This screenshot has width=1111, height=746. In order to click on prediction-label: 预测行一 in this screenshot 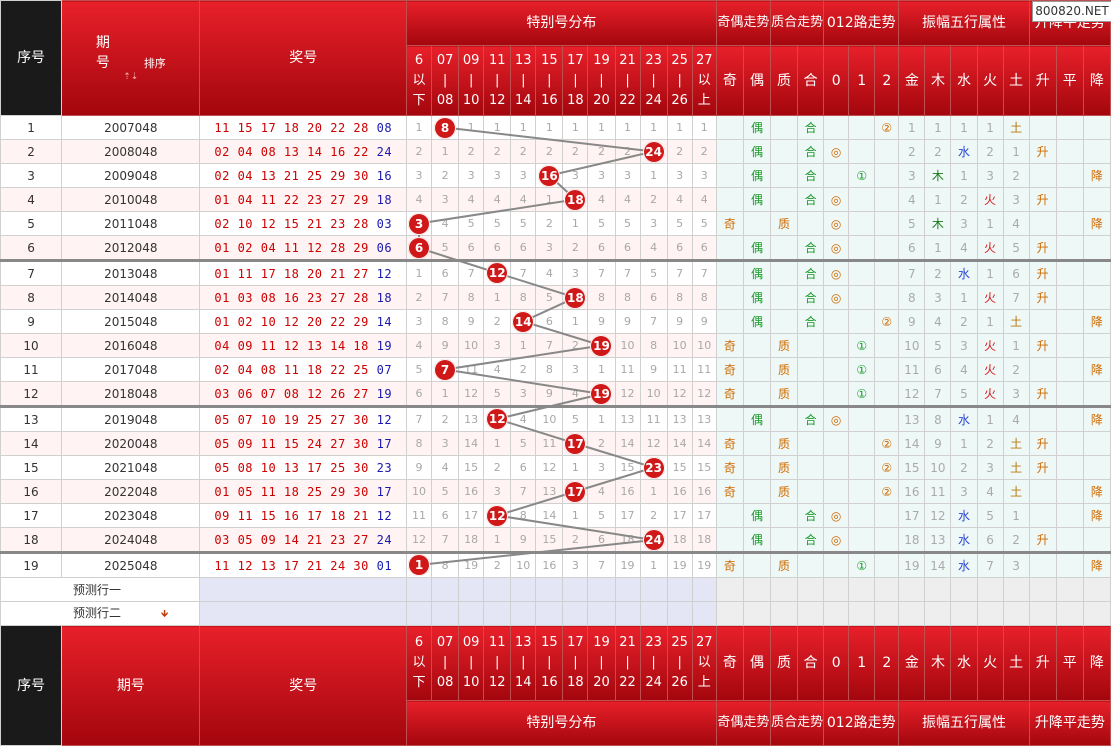, I will do `click(100, 589)`.